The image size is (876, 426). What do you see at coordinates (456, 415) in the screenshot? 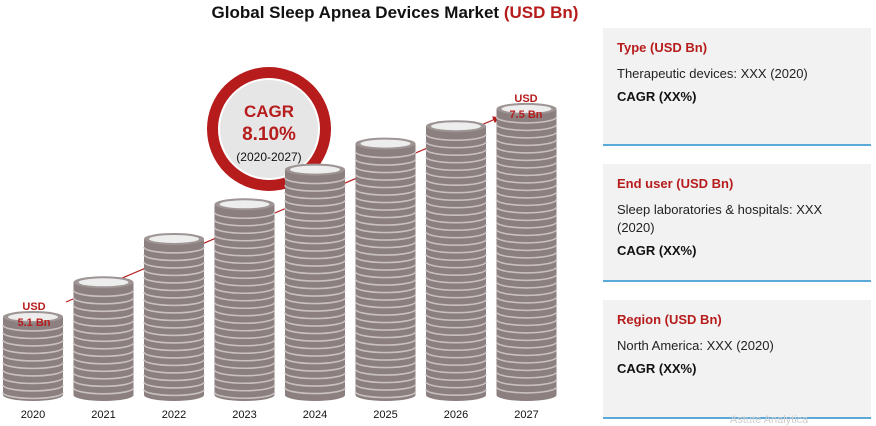
I see `x-tick-label: 2026` at bounding box center [456, 415].